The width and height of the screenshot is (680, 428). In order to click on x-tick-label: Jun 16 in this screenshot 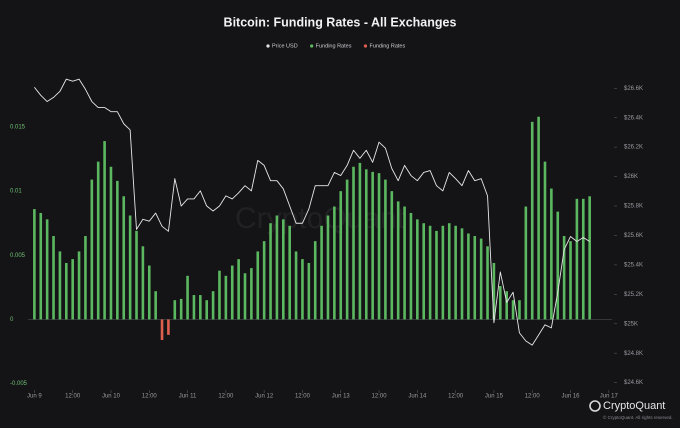, I will do `click(571, 397)`.